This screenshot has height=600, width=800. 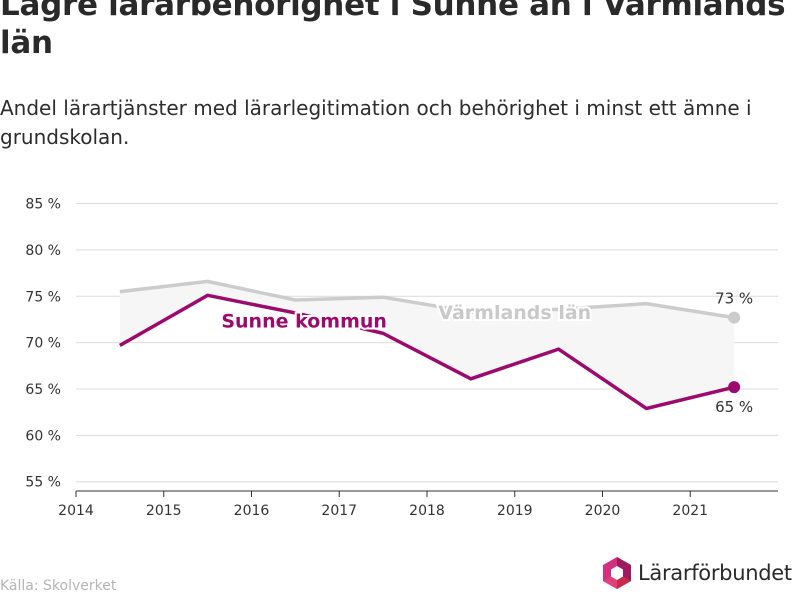 I want to click on x-tick-label: 2014, so click(x=76, y=511).